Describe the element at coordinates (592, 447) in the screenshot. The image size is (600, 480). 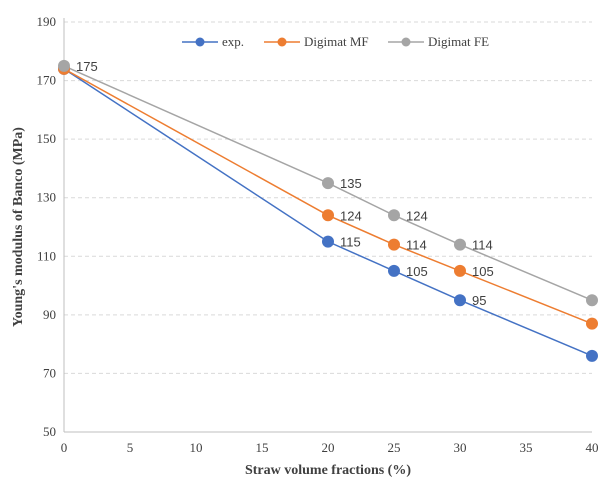
I see `x-tick-label: 40` at that location.